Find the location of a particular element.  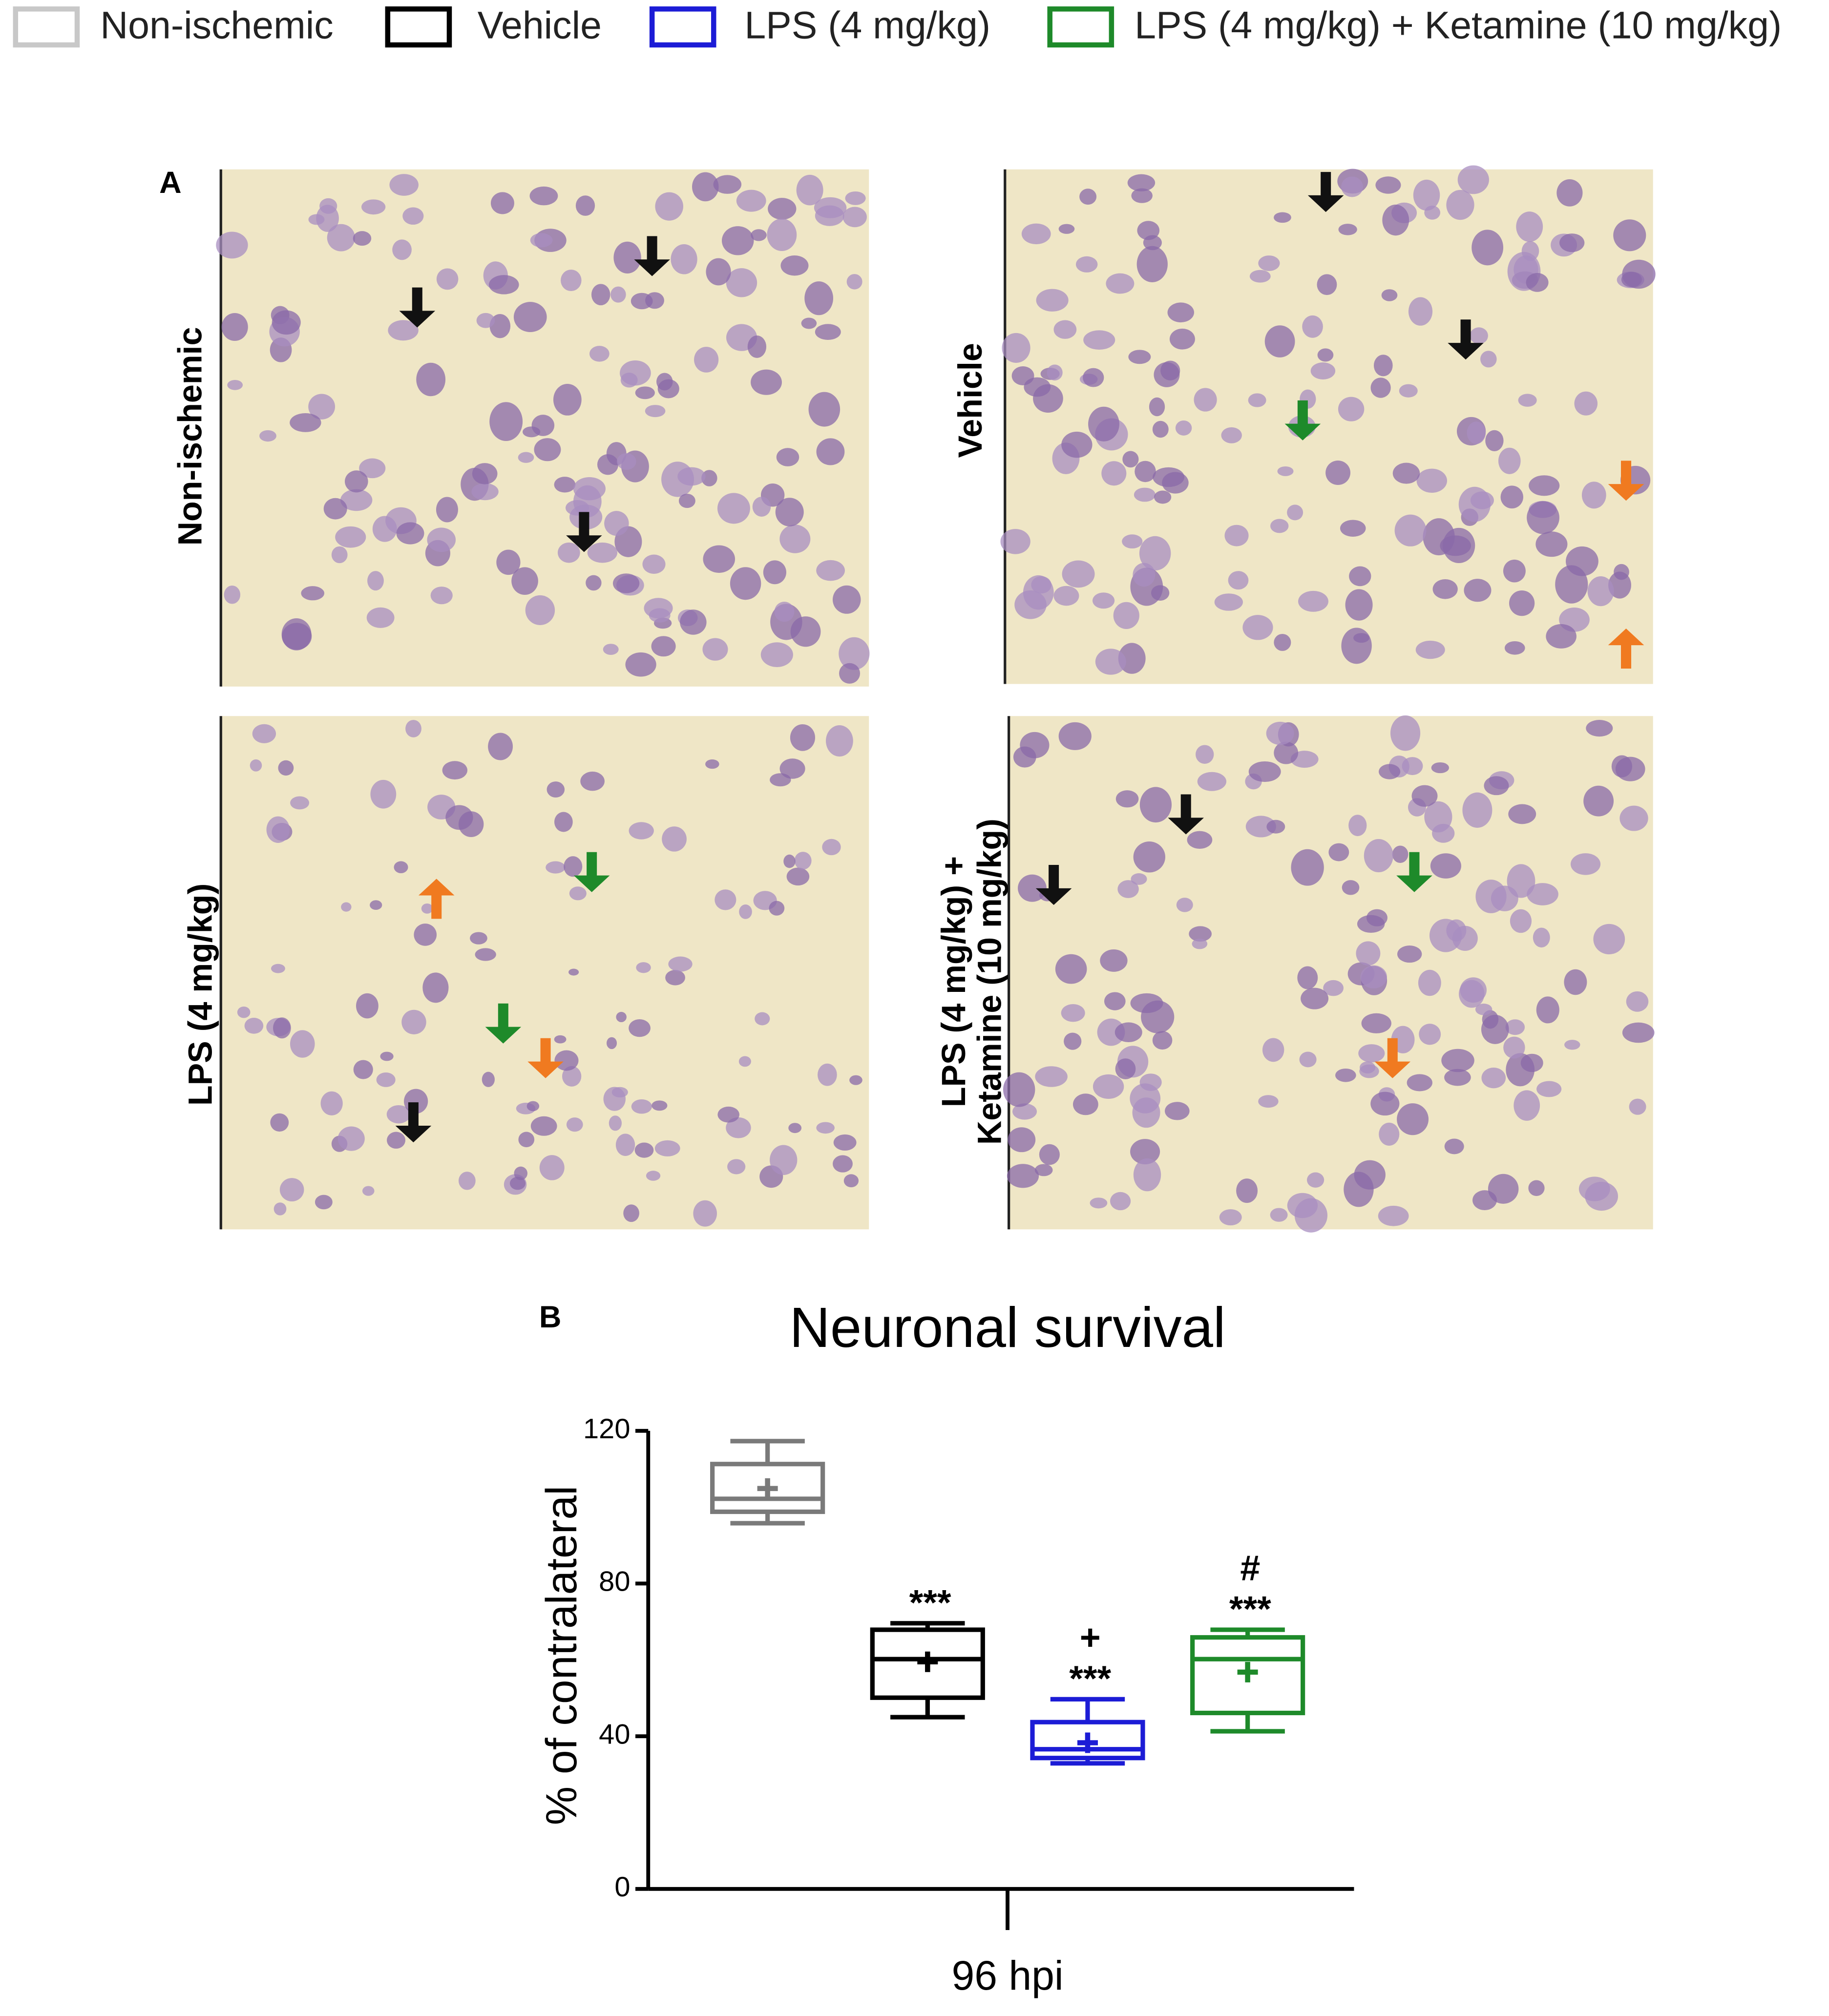

chart-title: Neuronal survival is located at coordinates (1007, 1327).